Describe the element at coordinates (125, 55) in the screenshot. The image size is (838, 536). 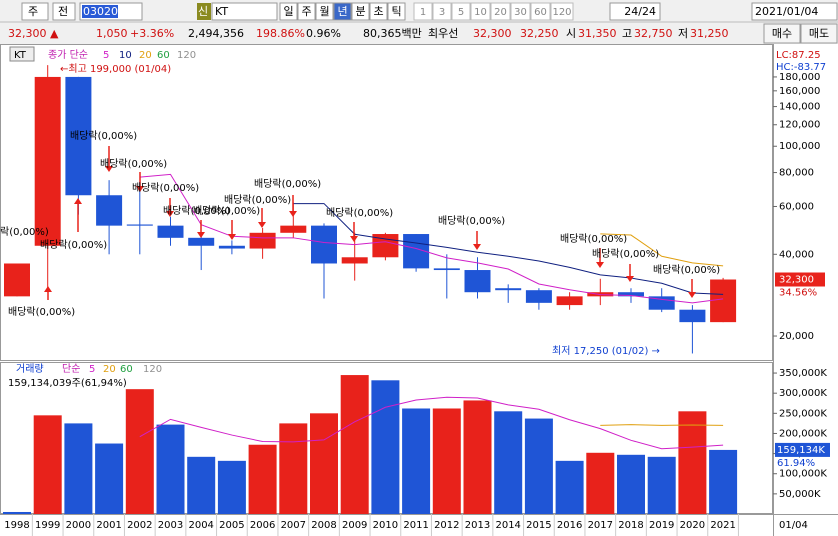
I see `ma-legend: 10` at that location.